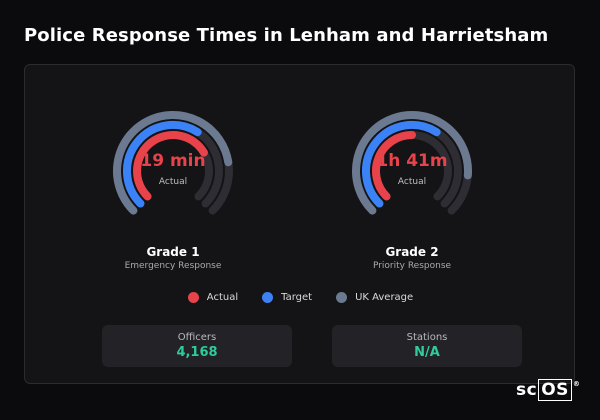 This screenshot has width=600, height=420. I want to click on gauge-grade-2: 1h 41m Actual, so click(412, 171).